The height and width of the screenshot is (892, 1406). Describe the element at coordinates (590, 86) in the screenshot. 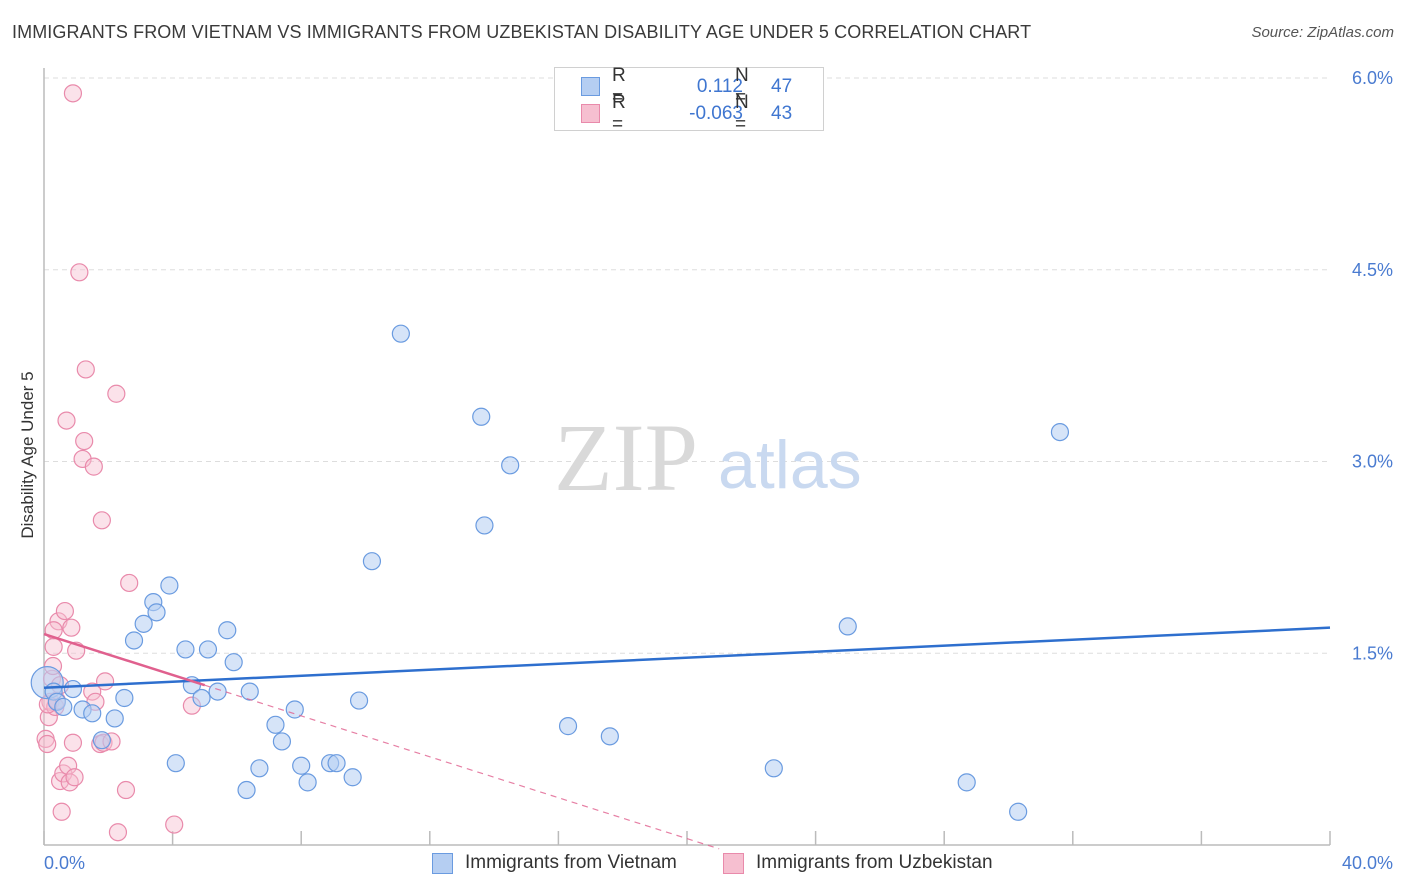

I see `vietnam-swatch` at that location.